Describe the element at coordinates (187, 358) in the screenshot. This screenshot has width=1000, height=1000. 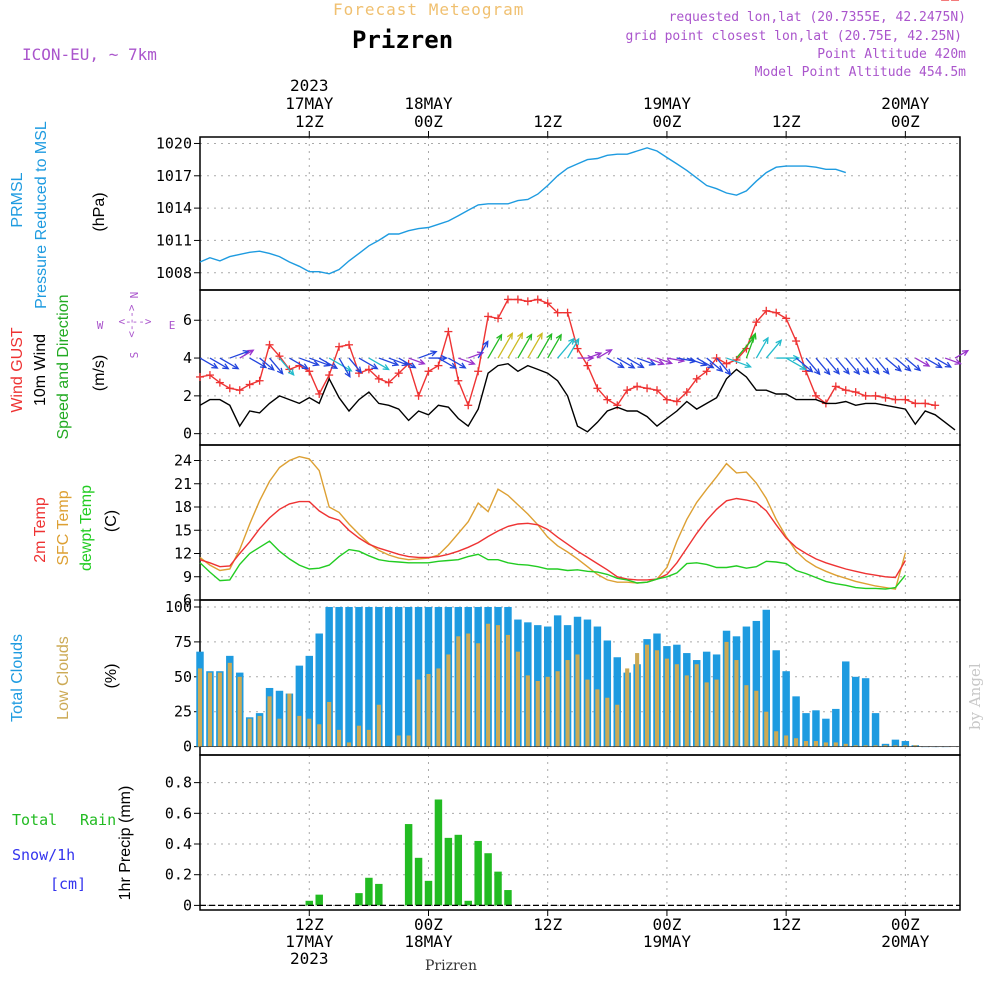
I see `ytick-label: 4` at that location.